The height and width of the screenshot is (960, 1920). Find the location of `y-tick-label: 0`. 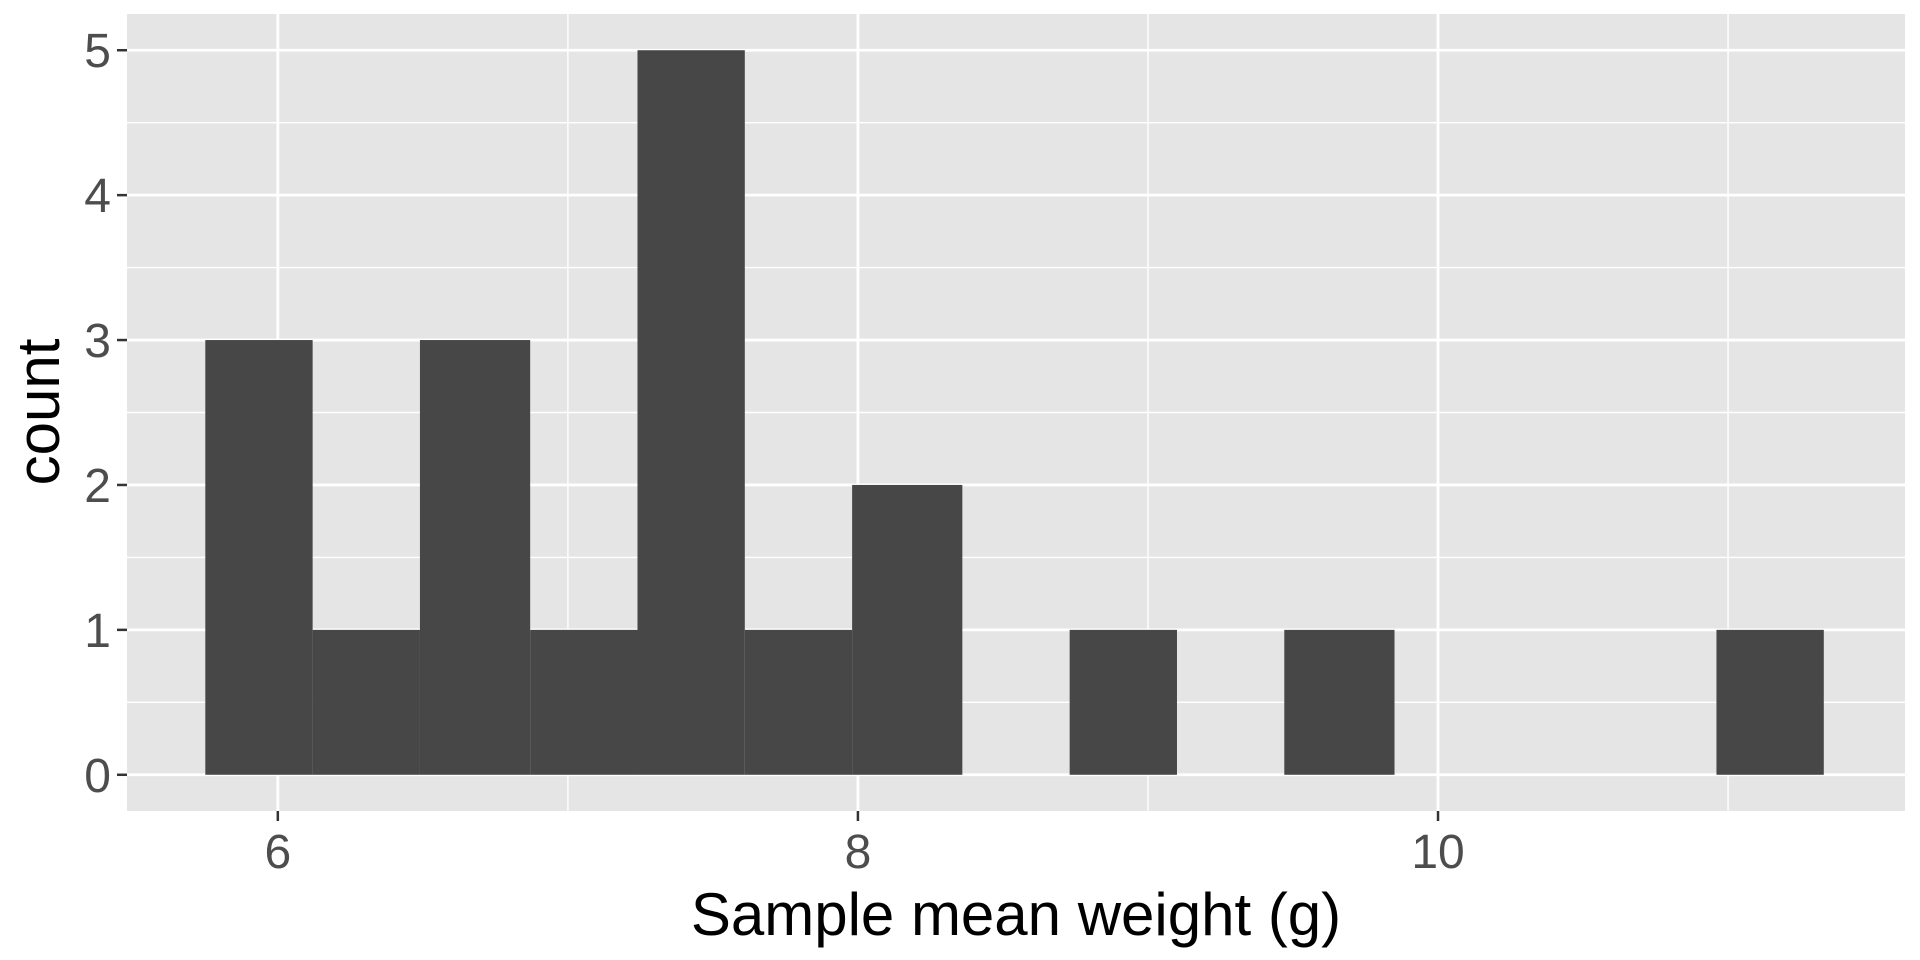

y-tick-label: 0 is located at coordinates (97, 776).